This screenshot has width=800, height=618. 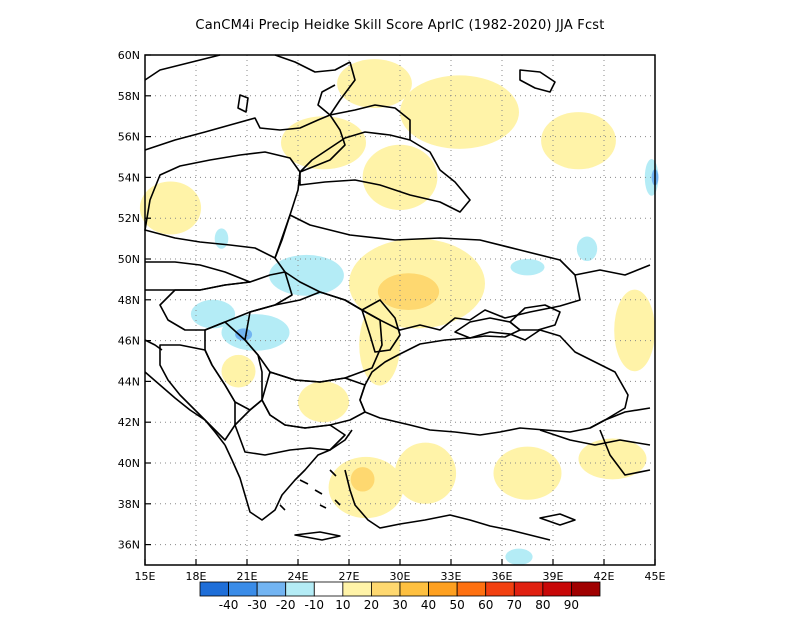 I want to click on lon-tick-label: 42E, so click(x=604, y=576).